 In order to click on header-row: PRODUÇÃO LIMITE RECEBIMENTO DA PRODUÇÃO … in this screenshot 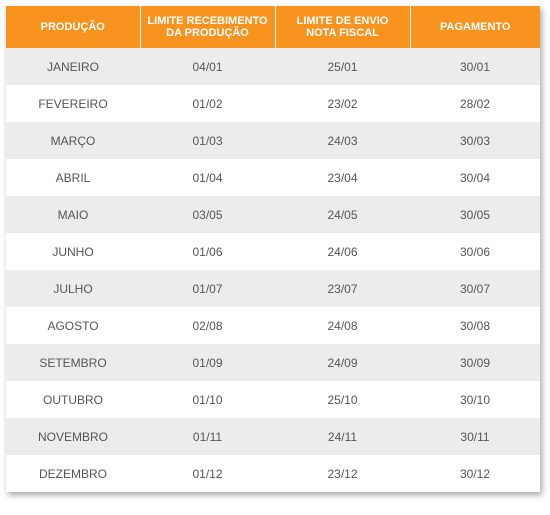, I will do `click(273, 27)`.